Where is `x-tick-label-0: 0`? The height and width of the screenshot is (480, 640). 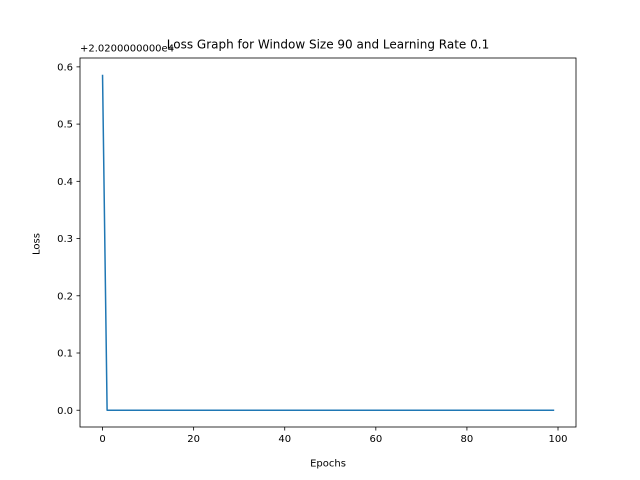
x-tick-label-0: 0 is located at coordinates (102, 439).